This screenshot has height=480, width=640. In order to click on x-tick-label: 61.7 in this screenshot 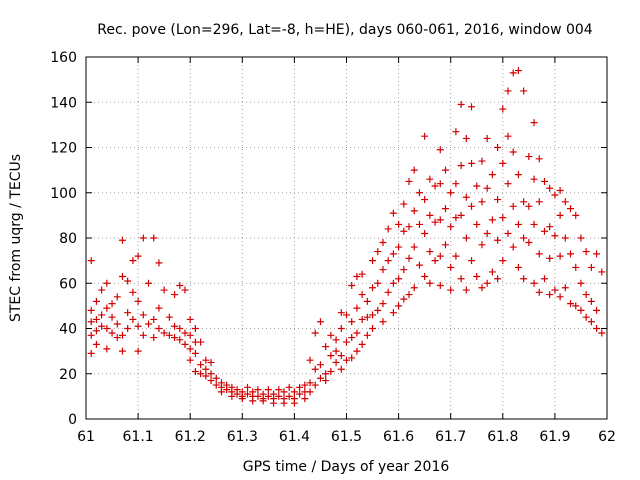, I will do `click(450, 437)`.